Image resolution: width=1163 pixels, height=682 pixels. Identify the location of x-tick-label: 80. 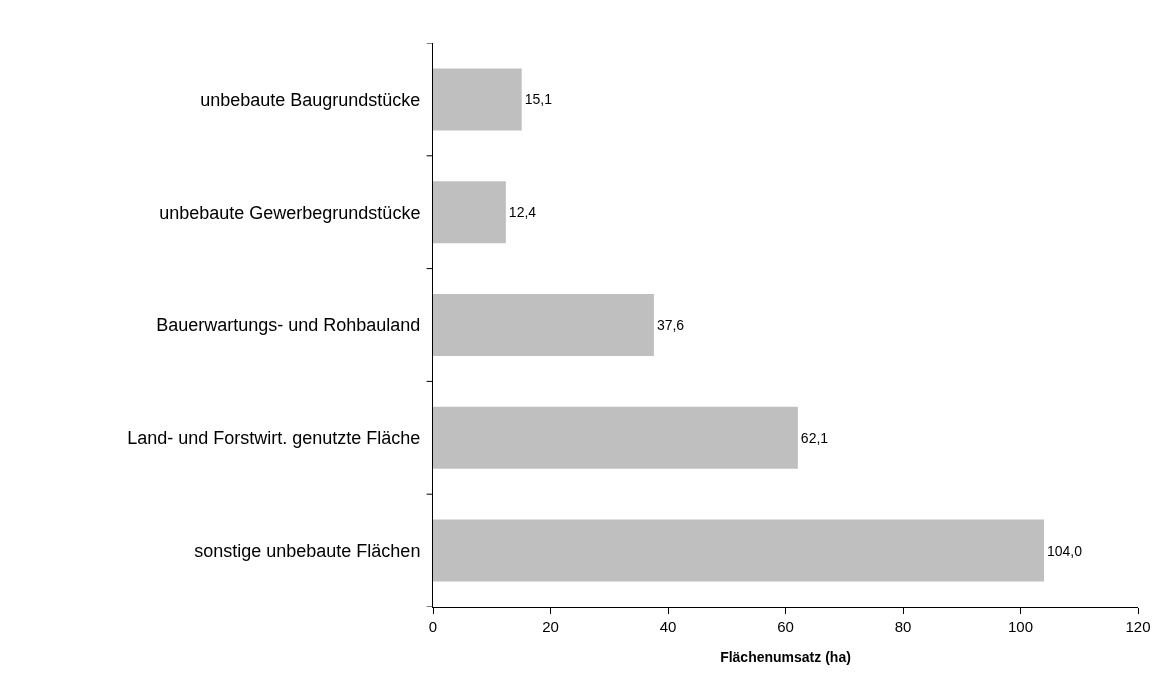
(903, 626).